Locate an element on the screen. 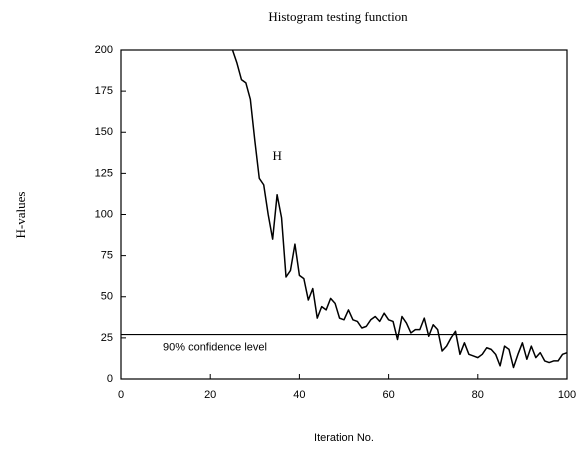  y-tick-label: 0 is located at coordinates (110, 379).